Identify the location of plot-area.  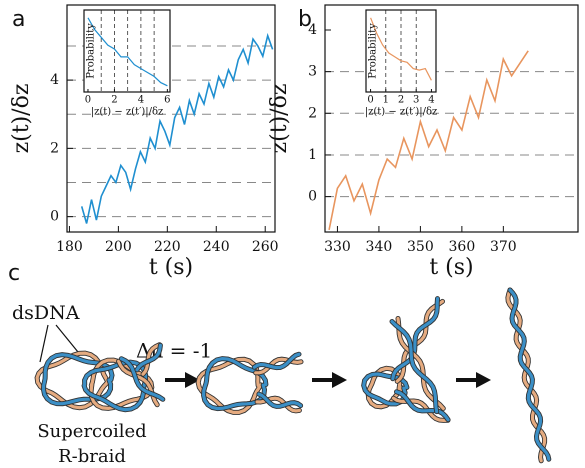
(401, 51).